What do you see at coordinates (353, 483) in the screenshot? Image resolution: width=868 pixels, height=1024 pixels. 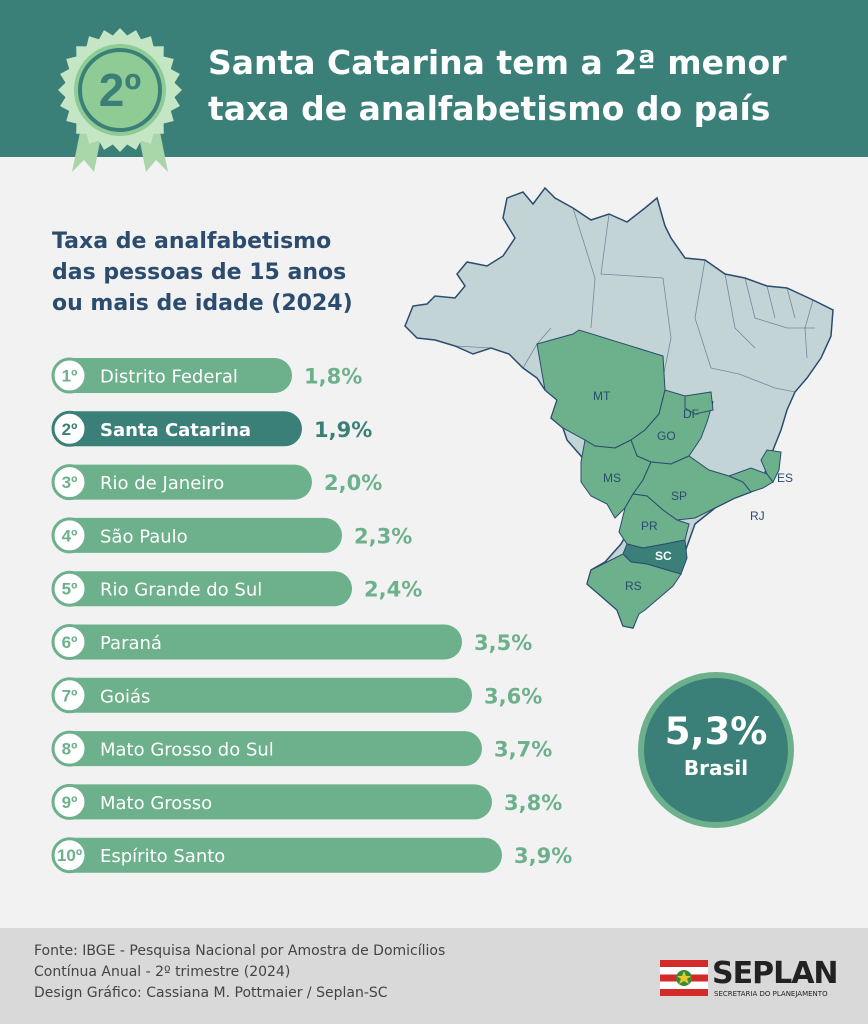 I see `value-label: 2,0%` at bounding box center [353, 483].